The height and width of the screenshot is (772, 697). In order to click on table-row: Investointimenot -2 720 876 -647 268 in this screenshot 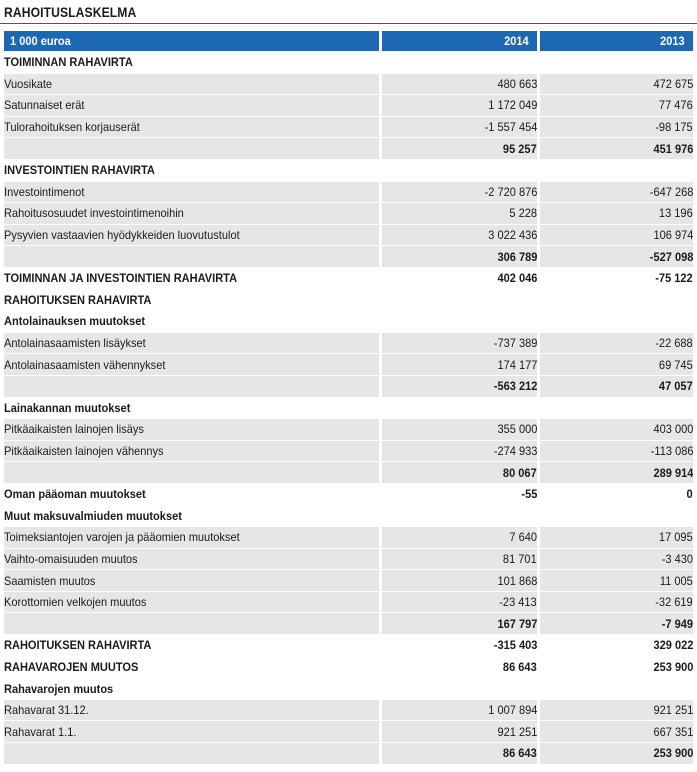, I will do `click(348, 191)`.